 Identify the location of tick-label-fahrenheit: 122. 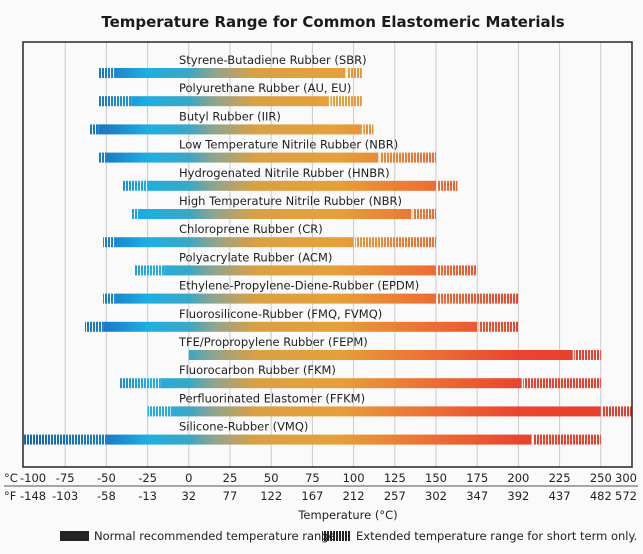
(271, 496).